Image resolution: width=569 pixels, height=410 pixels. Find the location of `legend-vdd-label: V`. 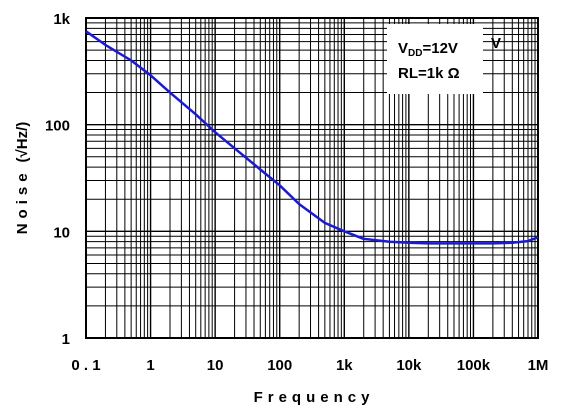

legend-vdd-label: V is located at coordinates (403, 48).